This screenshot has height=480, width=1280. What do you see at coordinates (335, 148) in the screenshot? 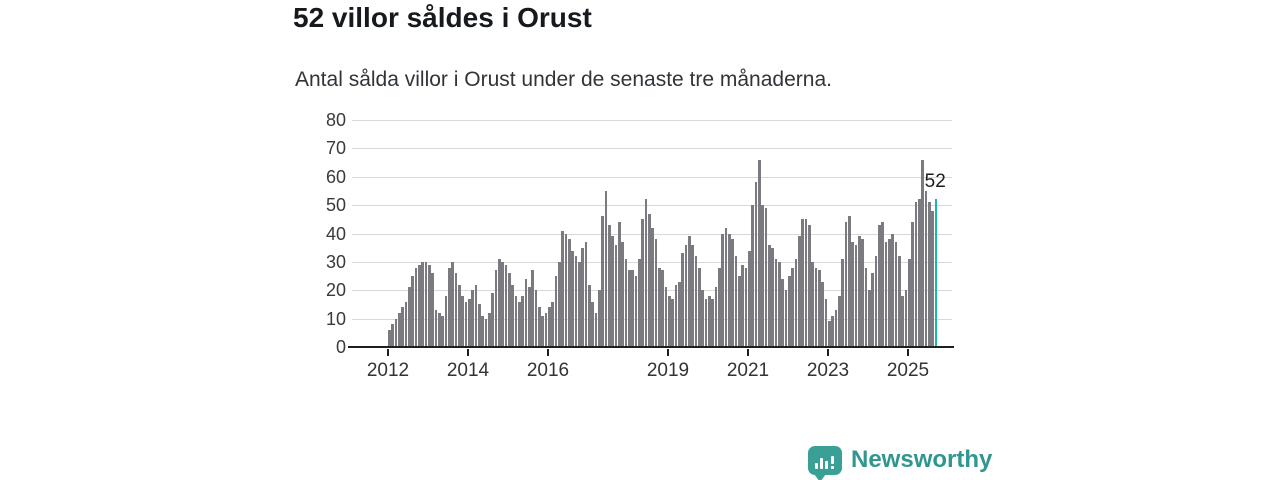
I see `y-tick-label: 70` at bounding box center [335, 148].